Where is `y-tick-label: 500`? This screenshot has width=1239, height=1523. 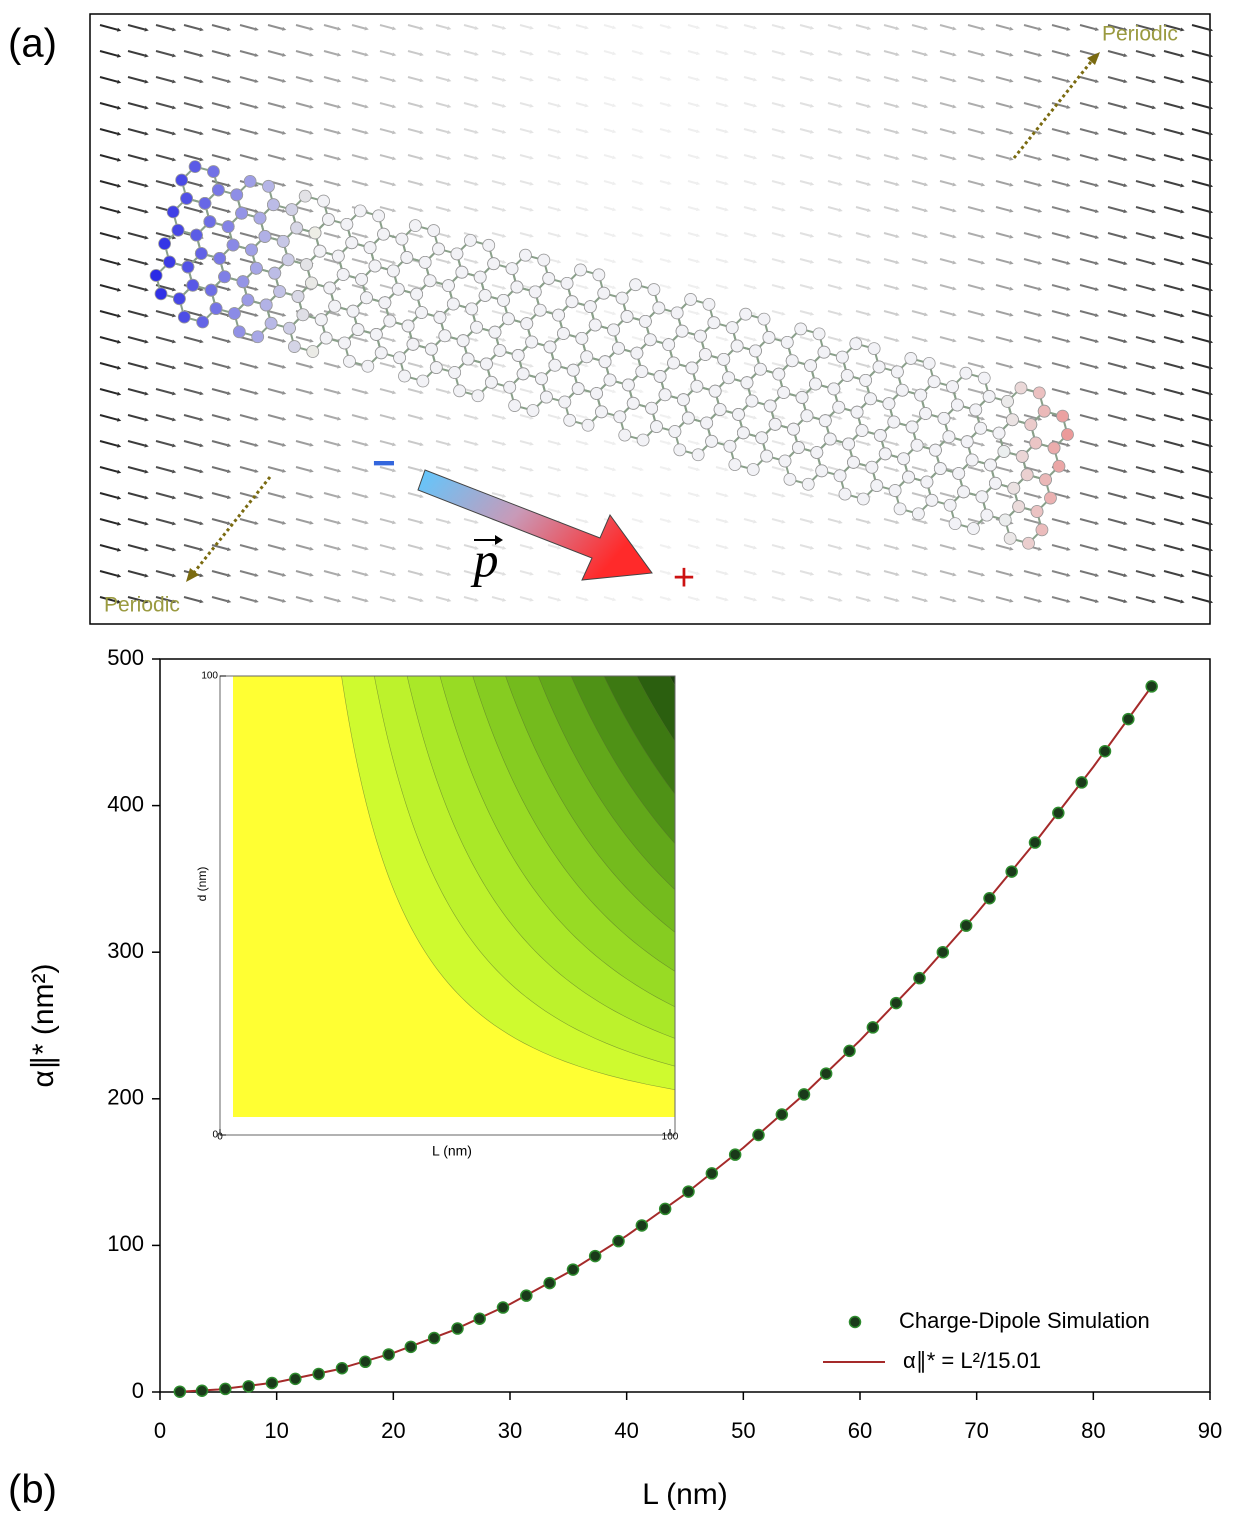 y-tick-label: 500 is located at coordinates (125, 657).